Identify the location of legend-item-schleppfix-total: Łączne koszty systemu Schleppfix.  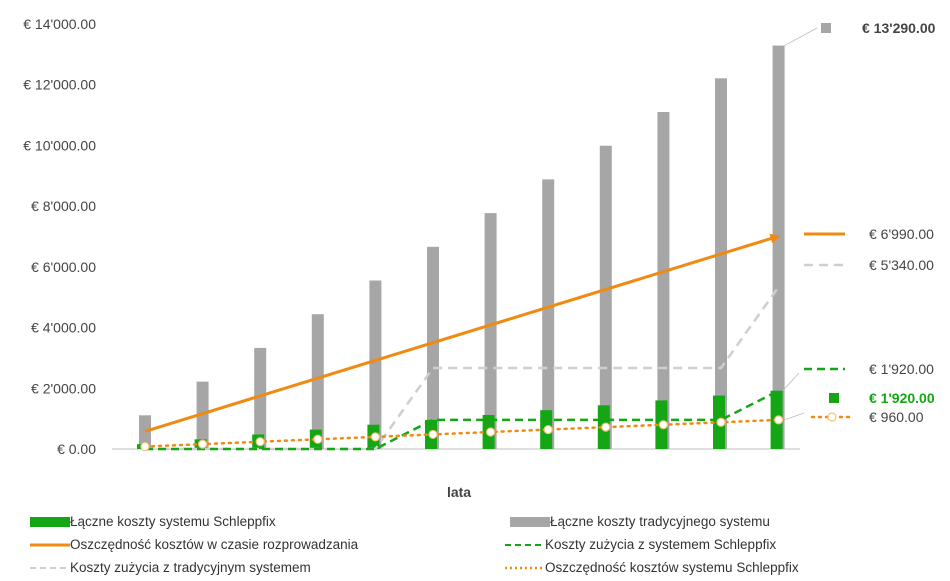
(153, 521).